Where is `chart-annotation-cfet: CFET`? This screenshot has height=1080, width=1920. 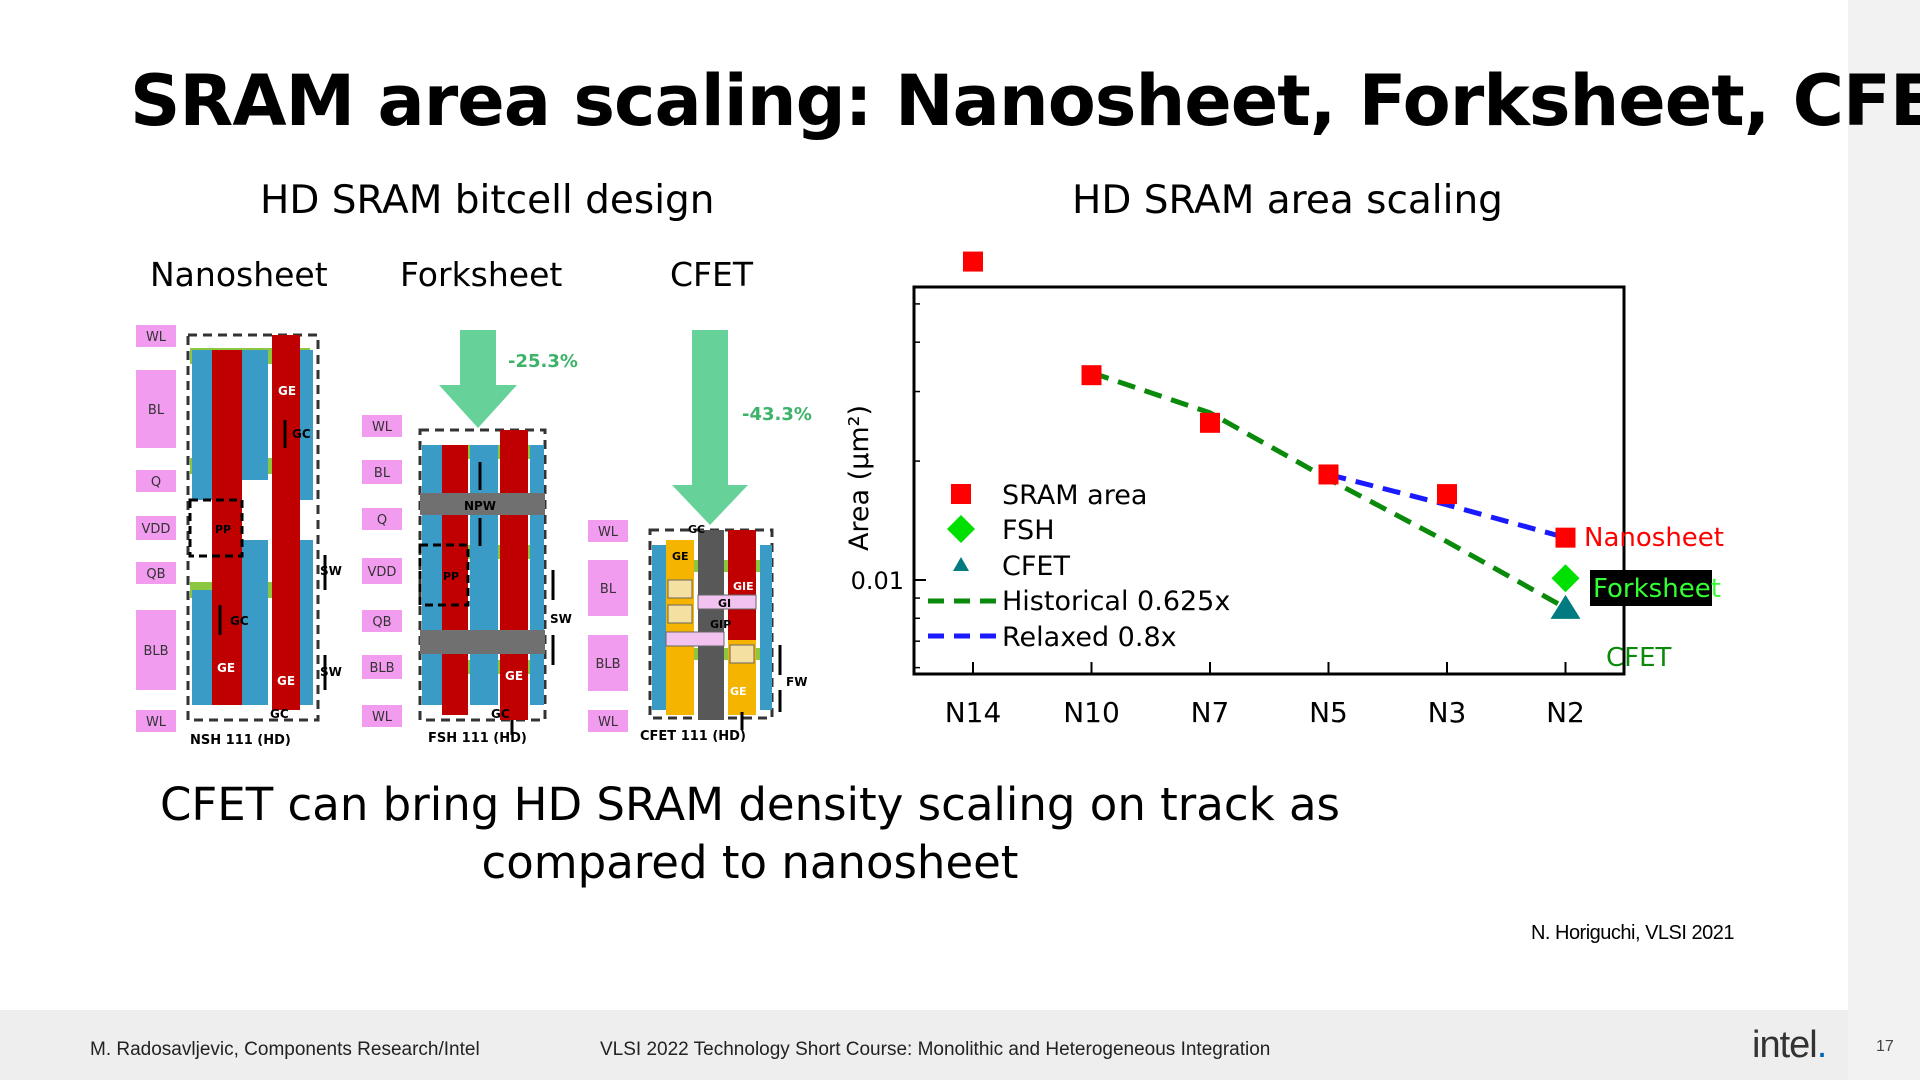
chart-annotation-cfet: CFET is located at coordinates (1639, 658).